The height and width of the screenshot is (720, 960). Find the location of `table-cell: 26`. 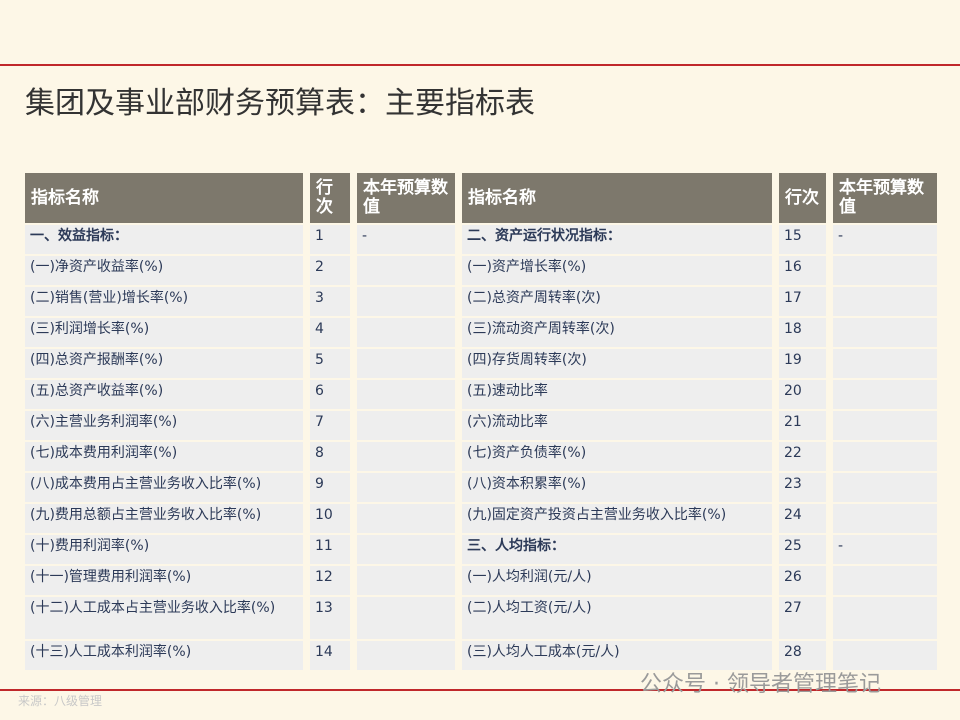

table-cell: 26 is located at coordinates (802, 580).